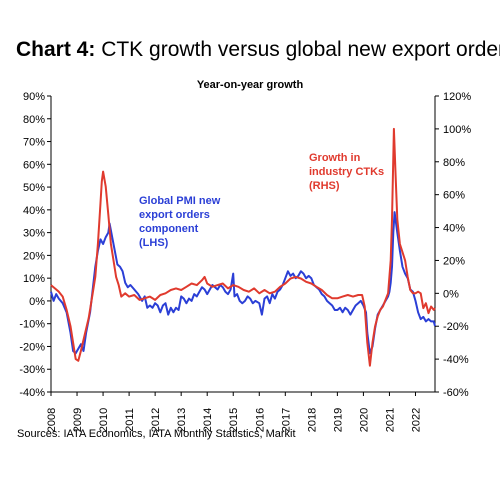  I want to click on x-axis-tick-label: 2021, so click(390, 420).